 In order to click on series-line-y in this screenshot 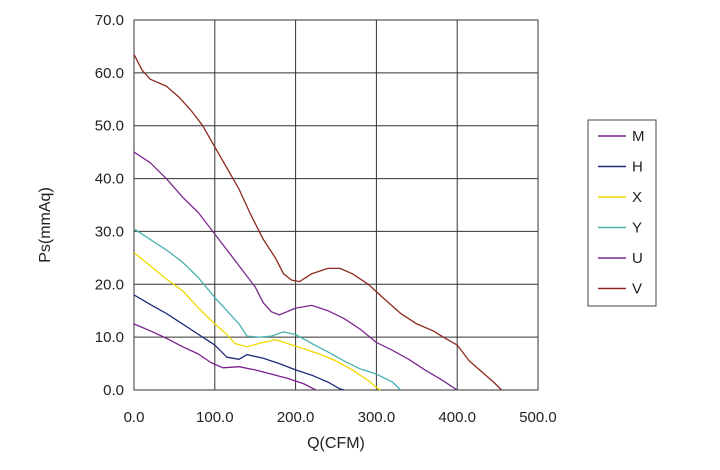, I will do `click(267, 309)`.